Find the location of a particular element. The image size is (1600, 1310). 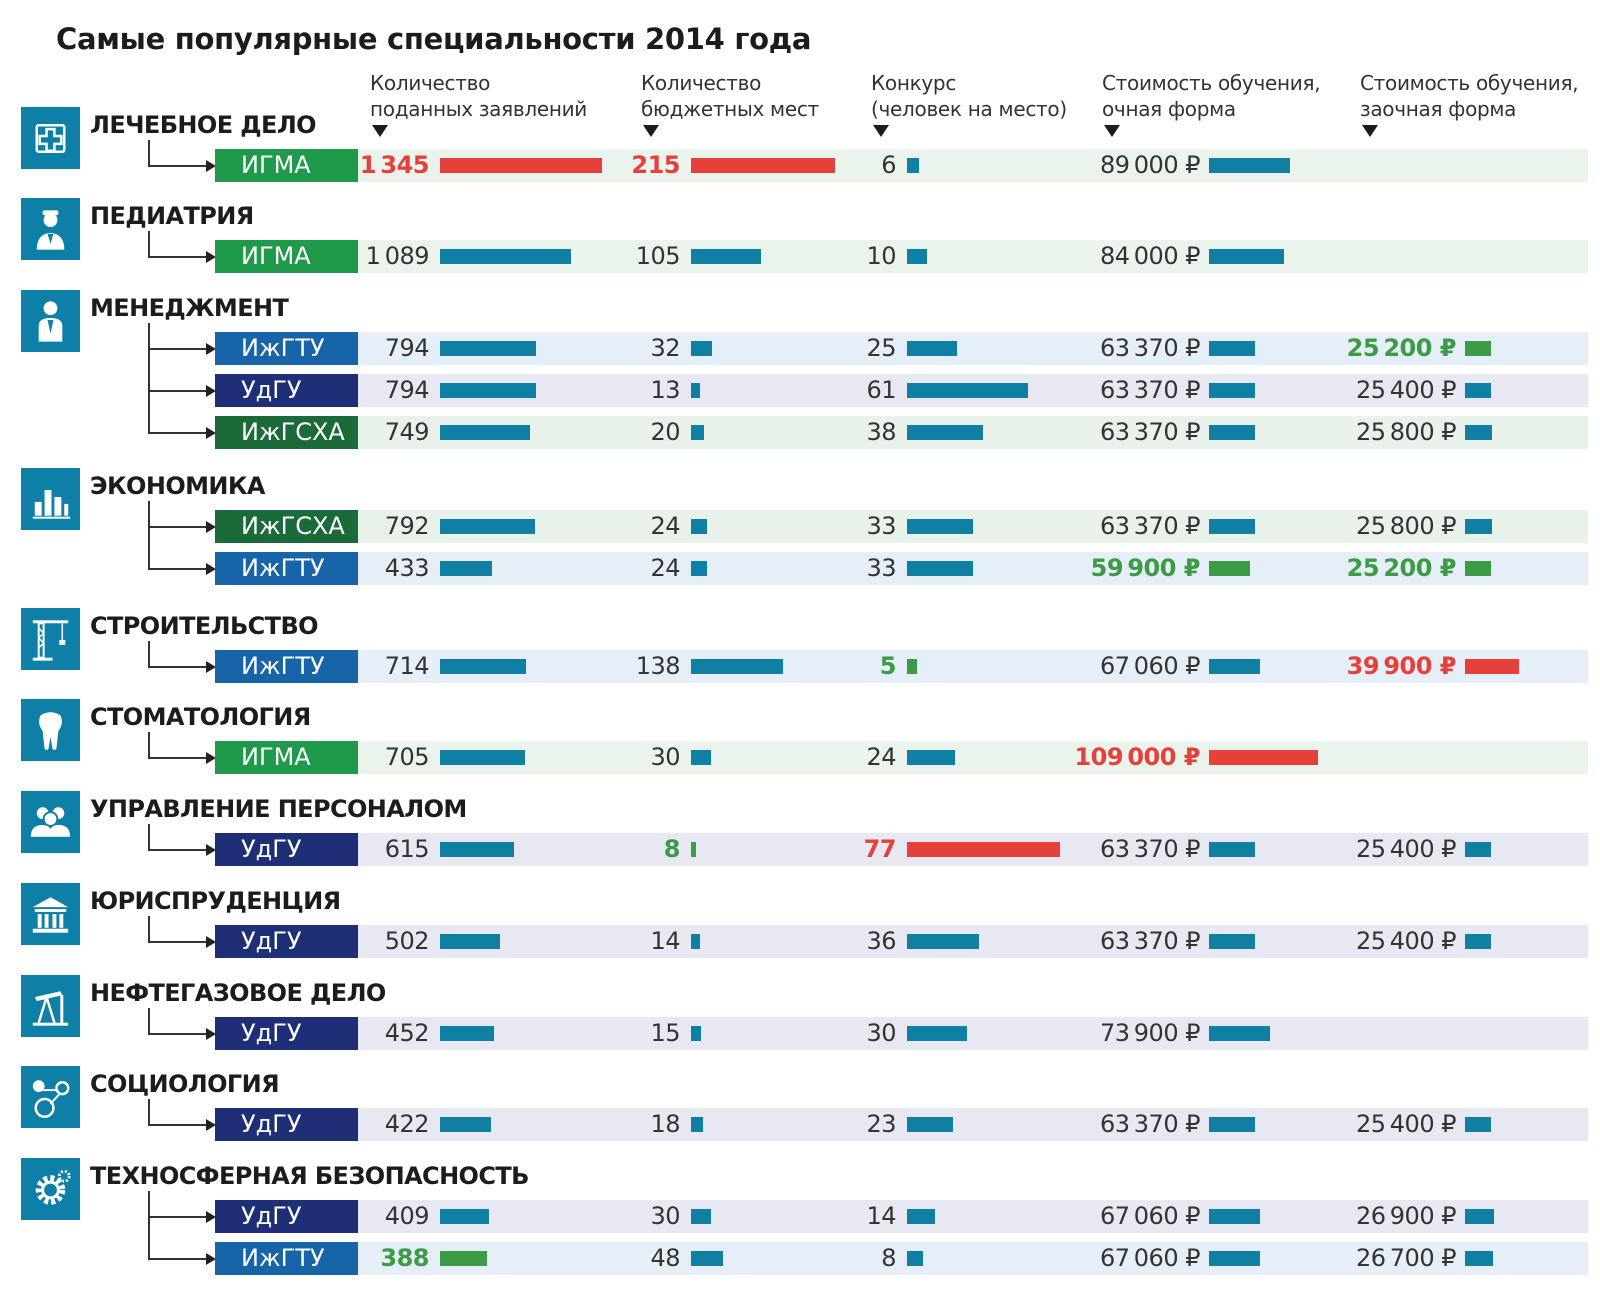

section-title: ТЕХНОСФЕРНАЯ БЕЗОПАСНОСТЬ is located at coordinates (309, 1176).